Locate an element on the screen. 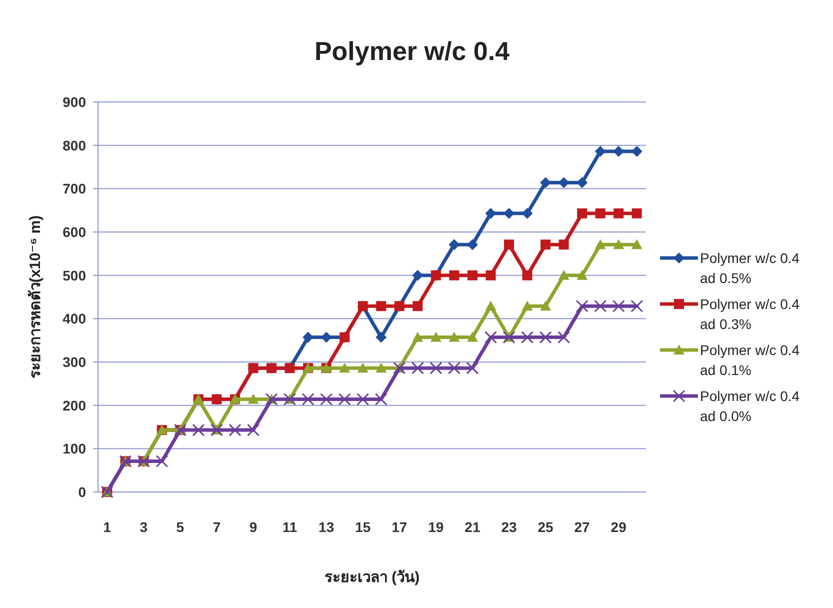 This screenshot has width=833, height=608. legend-label: Polymer w/c 0.4 ad 0.3% is located at coordinates (750, 314).